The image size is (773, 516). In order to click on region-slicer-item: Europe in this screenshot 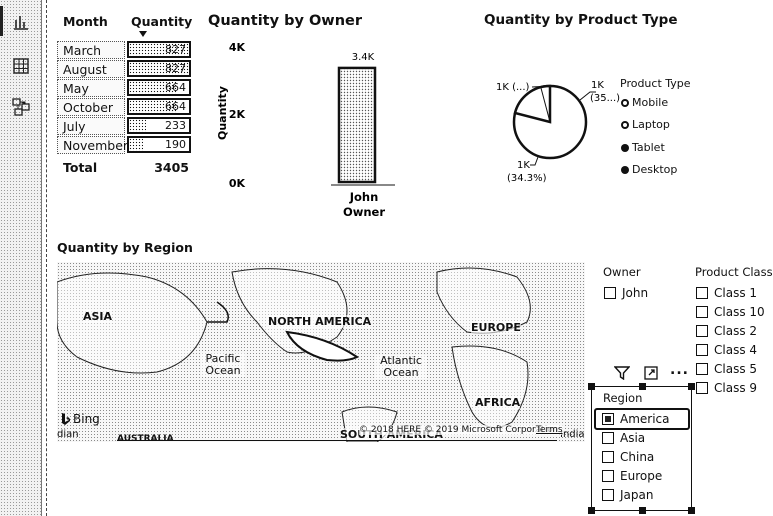, I will do `click(632, 476)`.